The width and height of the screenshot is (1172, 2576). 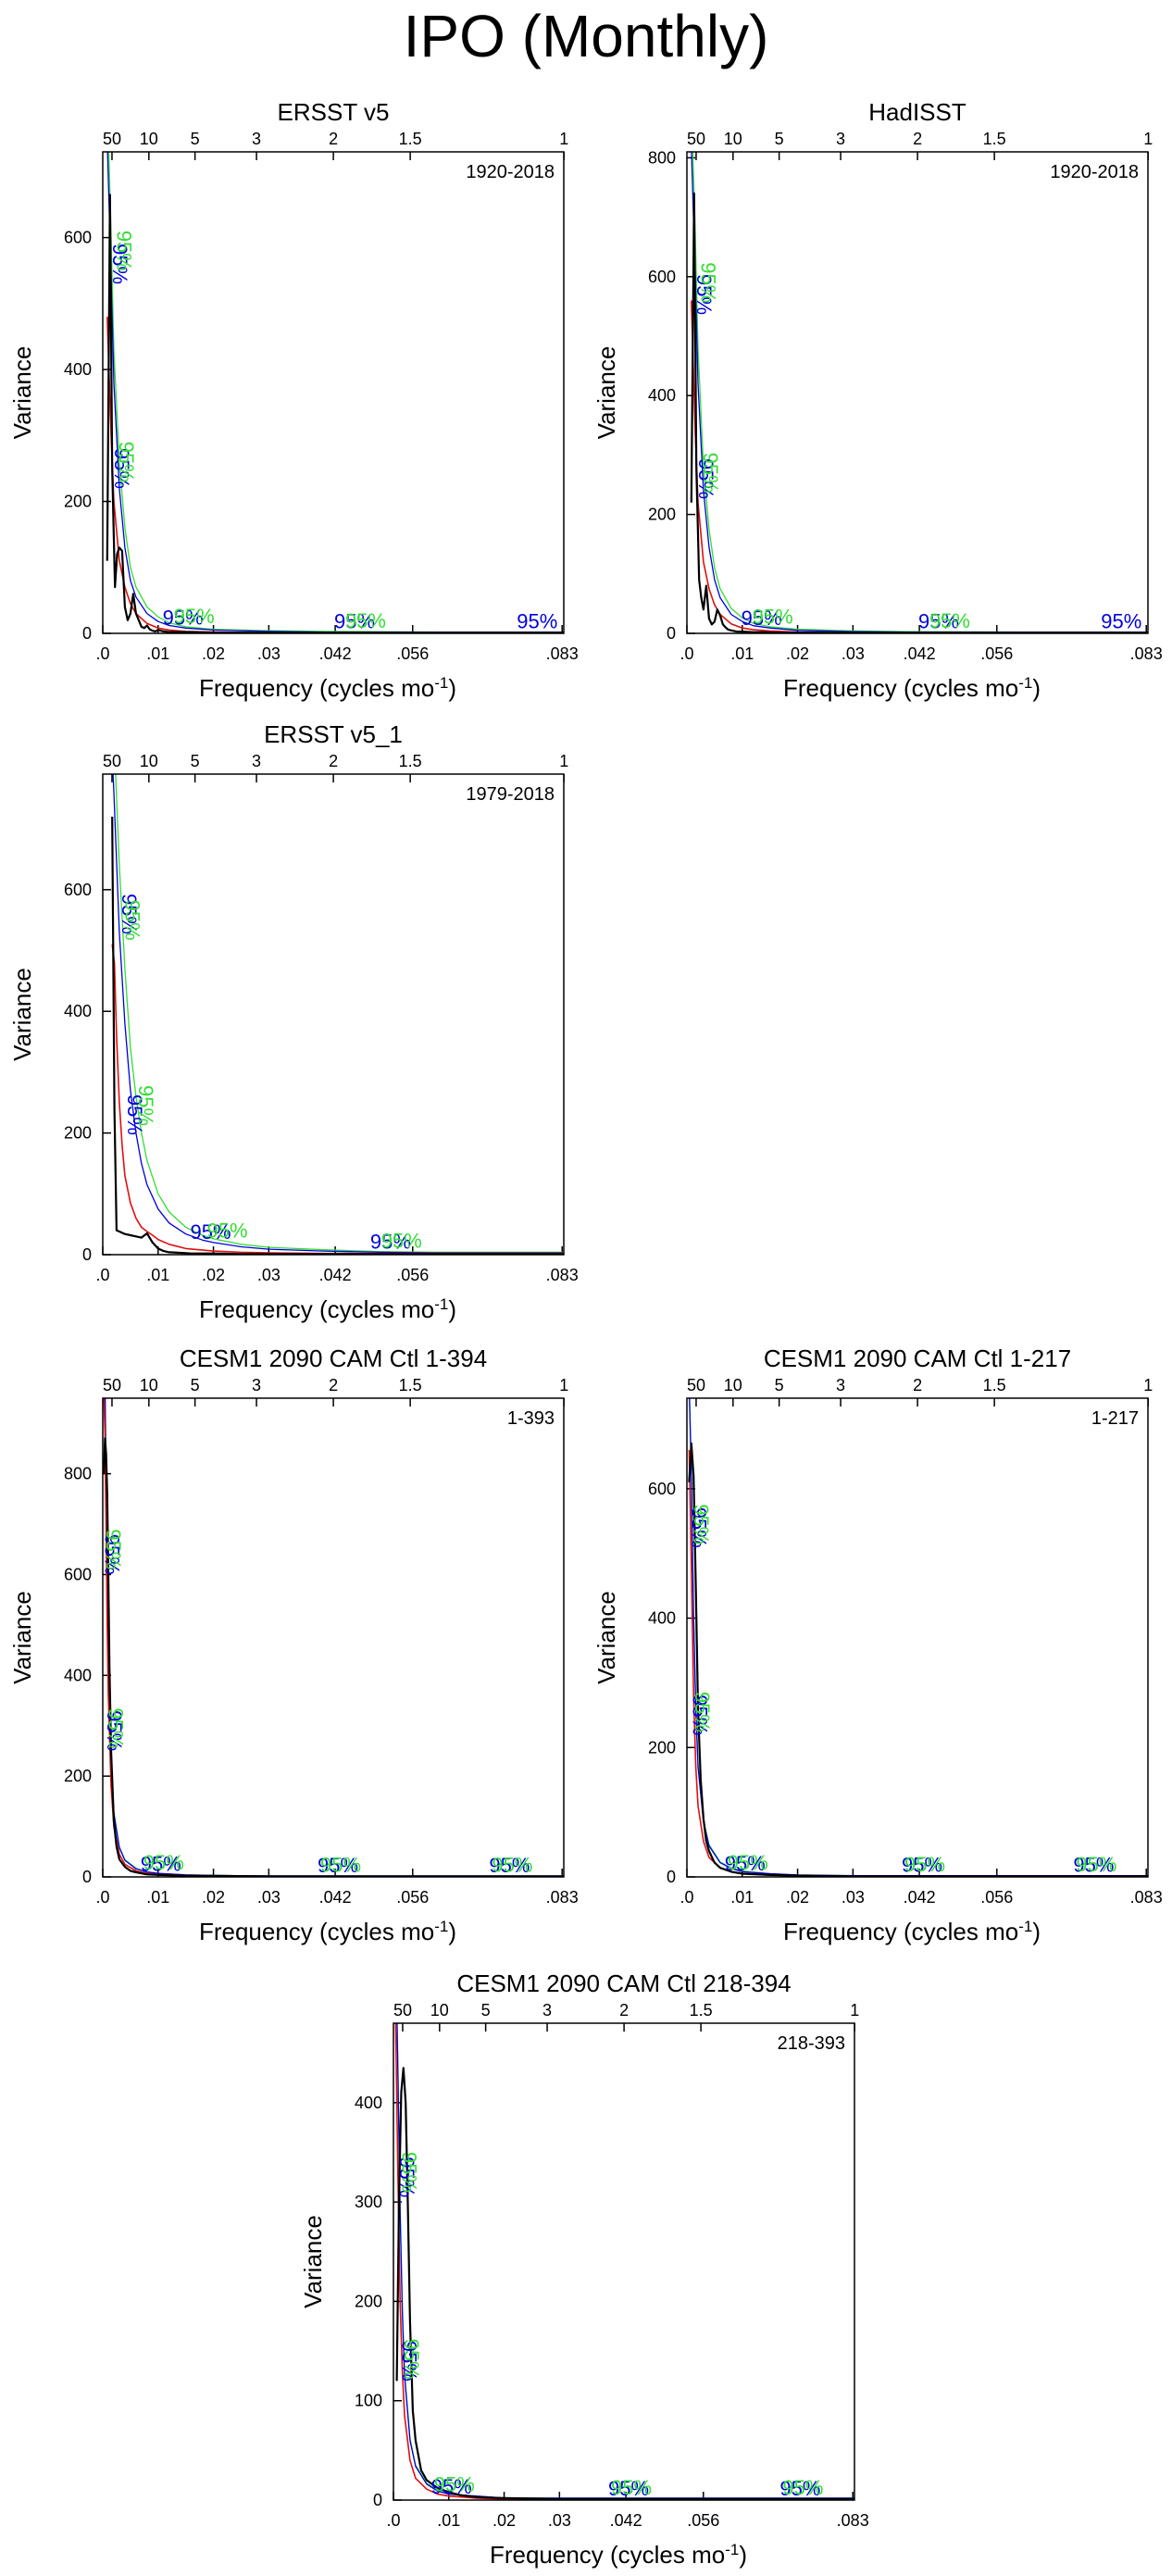 I want to click on chart-title: CESM1 2090 CAM Ctl 218-394, so click(x=624, y=1984).